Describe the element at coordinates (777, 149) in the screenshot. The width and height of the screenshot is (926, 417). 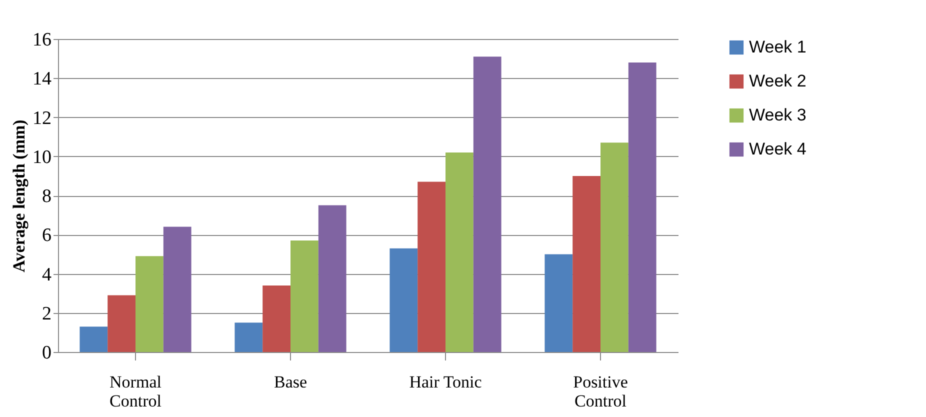
I see `legend-label: Week 4` at that location.